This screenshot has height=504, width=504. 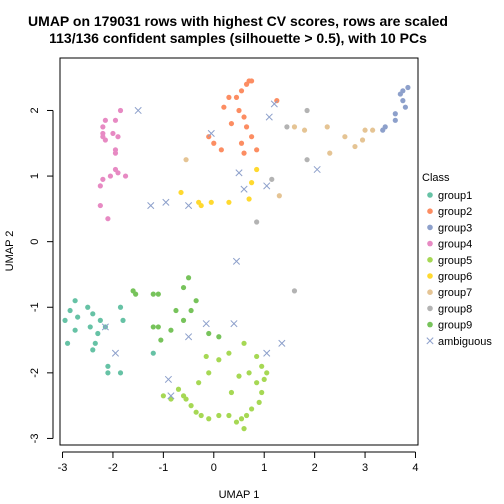 I want to click on legend-entry-group7: group7, so click(x=449, y=293).